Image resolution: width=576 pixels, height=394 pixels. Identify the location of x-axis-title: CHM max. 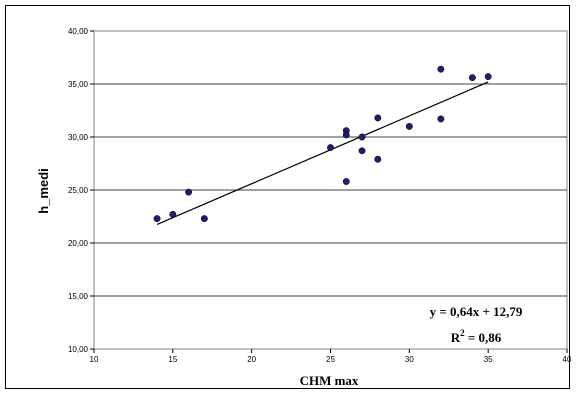
(329, 380).